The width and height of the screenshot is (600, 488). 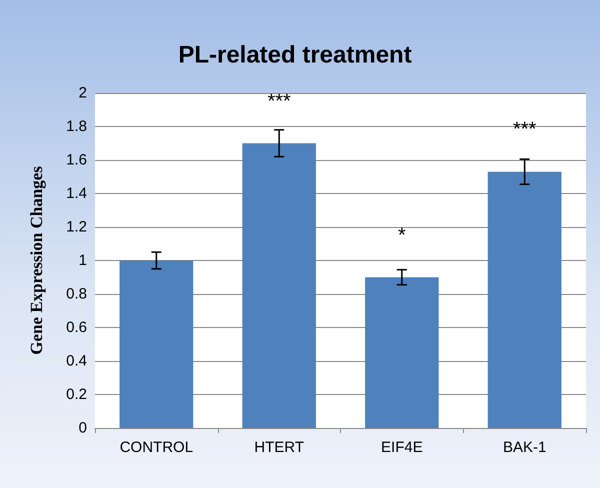 I want to click on y-tick-label: 1, so click(x=82, y=260).